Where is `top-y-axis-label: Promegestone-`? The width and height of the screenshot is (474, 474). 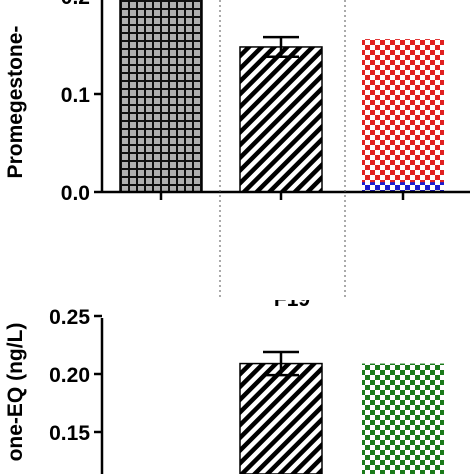 top-y-axis-label: Promegestone- is located at coordinates (15, 102).